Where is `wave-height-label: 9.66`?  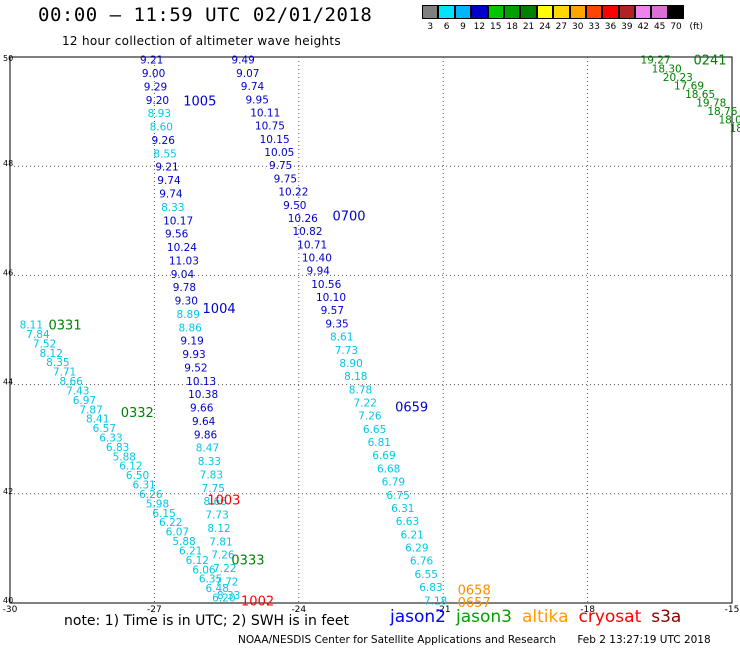
wave-height-label: 9.66 is located at coordinates (202, 409).